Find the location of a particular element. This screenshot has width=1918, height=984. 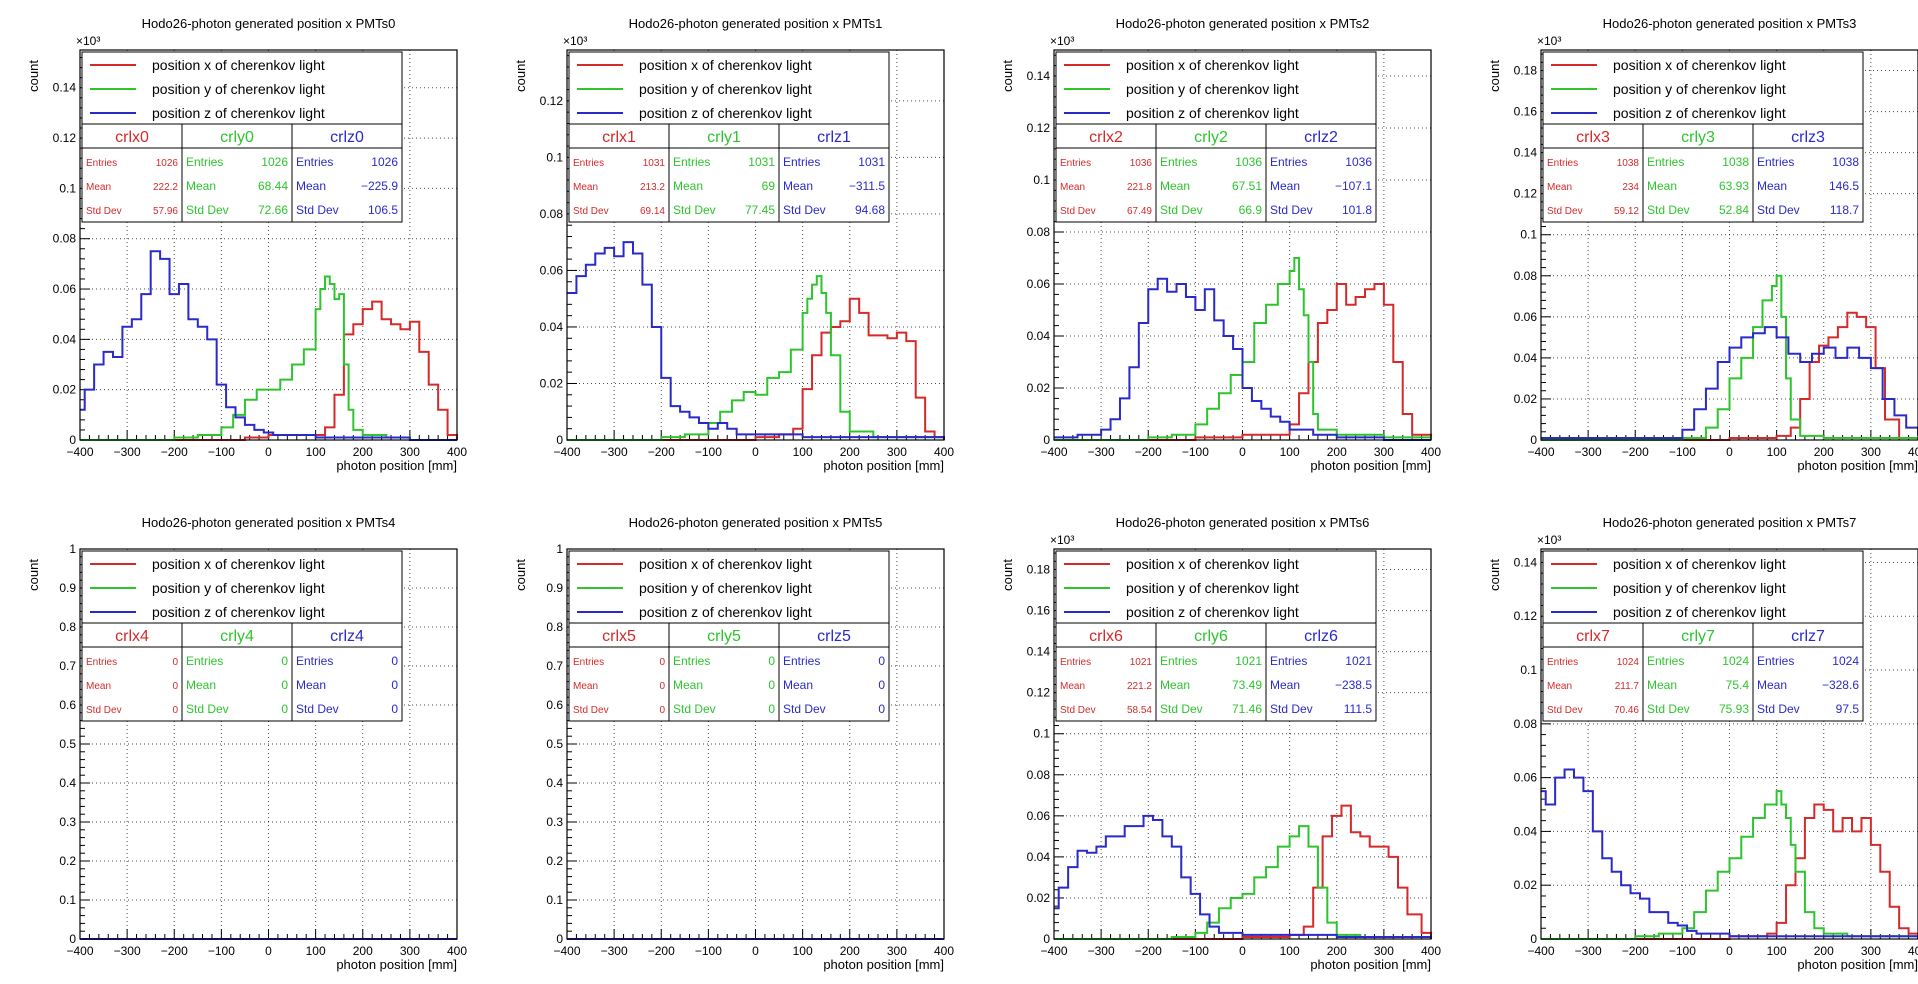

y-tick-label: 0.02 is located at coordinates (1039, 388).